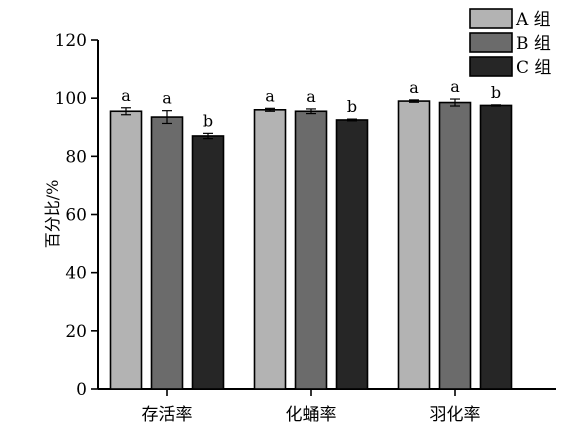 The width and height of the screenshot is (566, 432). I want to click on legend: A 组 B 组 C 组, so click(510, 43).